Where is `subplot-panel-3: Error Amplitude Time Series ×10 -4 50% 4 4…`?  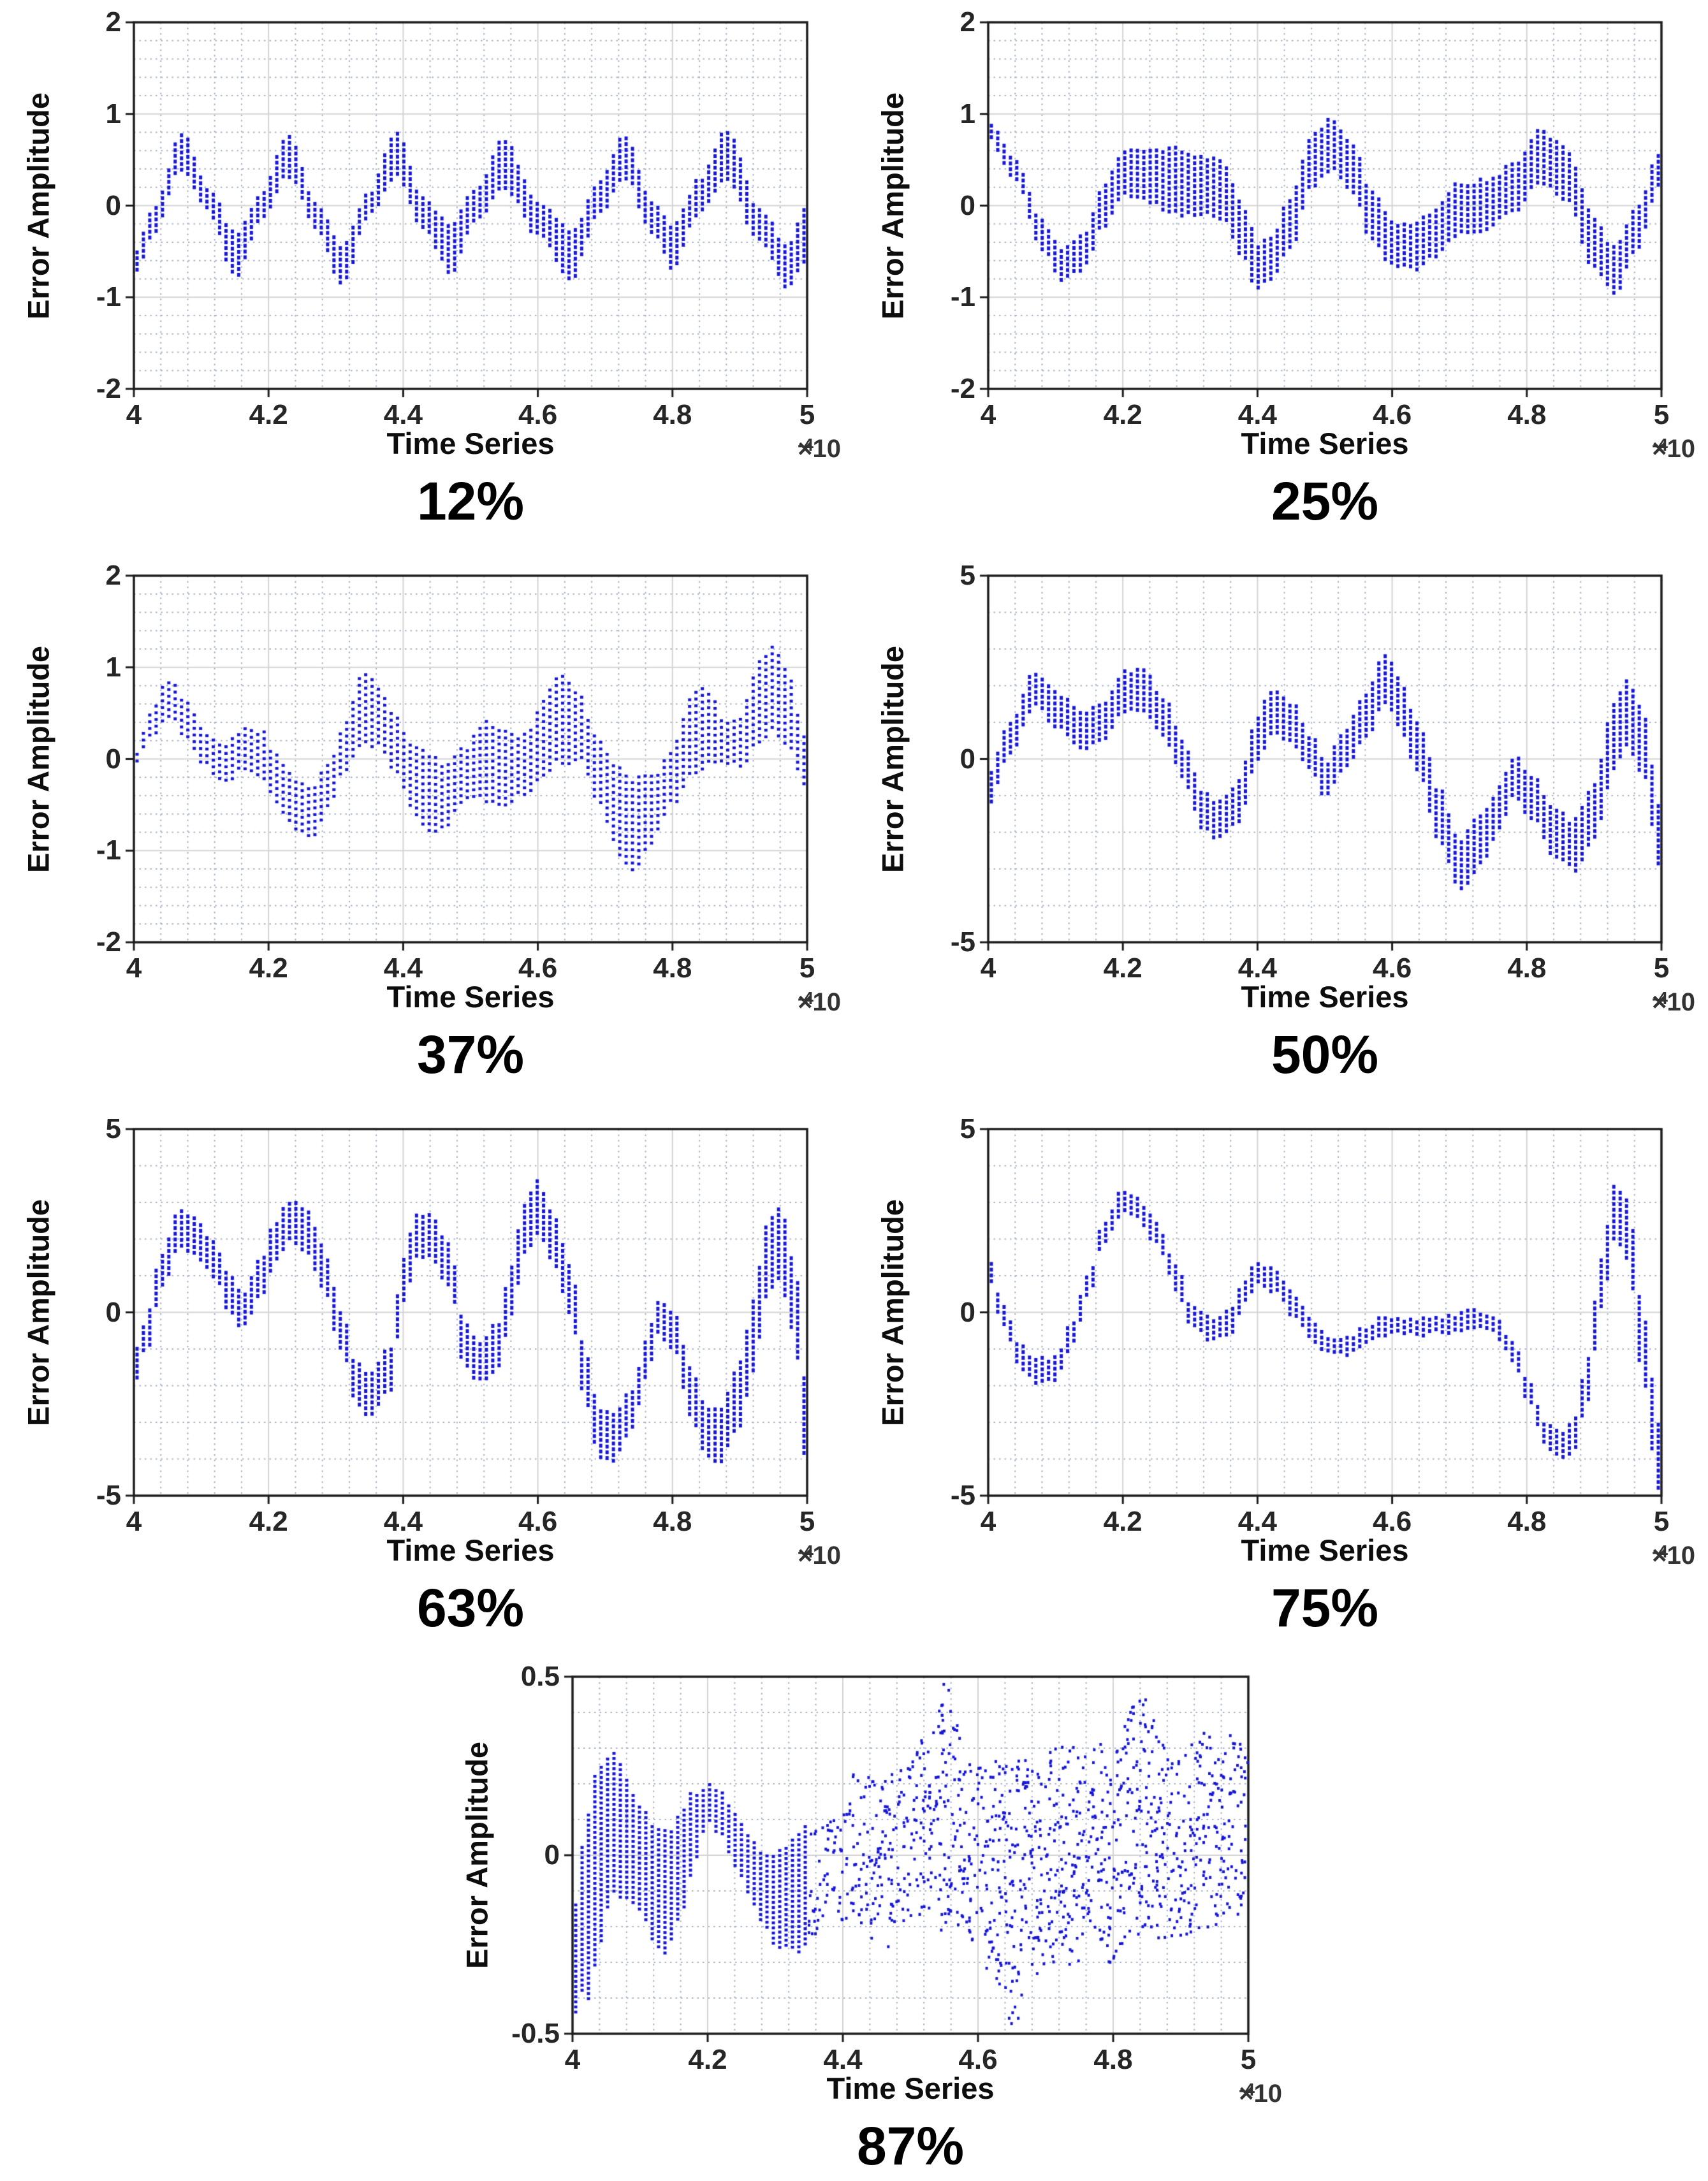 subplot-panel-3: Error Amplitude Time Series ×10 -4 50% 4 4… is located at coordinates (1281, 824).